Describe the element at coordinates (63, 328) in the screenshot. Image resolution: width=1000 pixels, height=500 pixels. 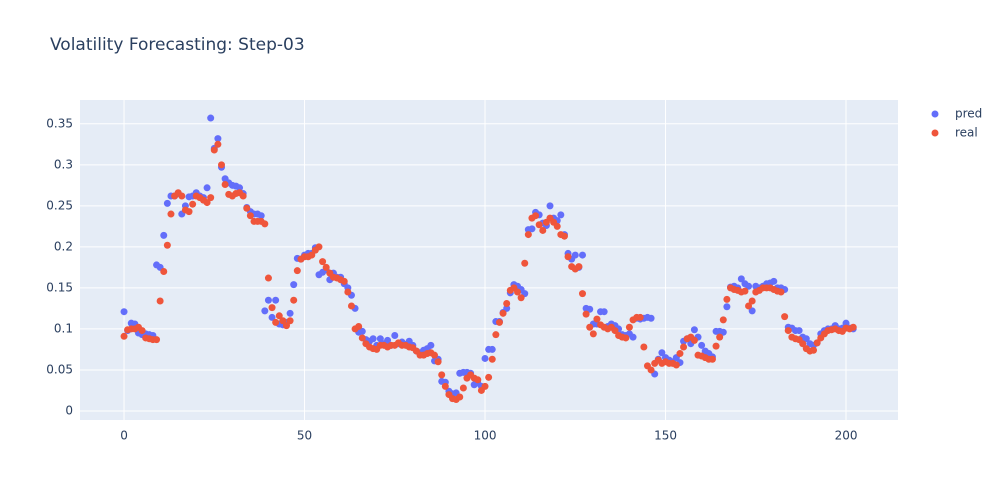
I see `y-tick-label: 0.1` at that location.